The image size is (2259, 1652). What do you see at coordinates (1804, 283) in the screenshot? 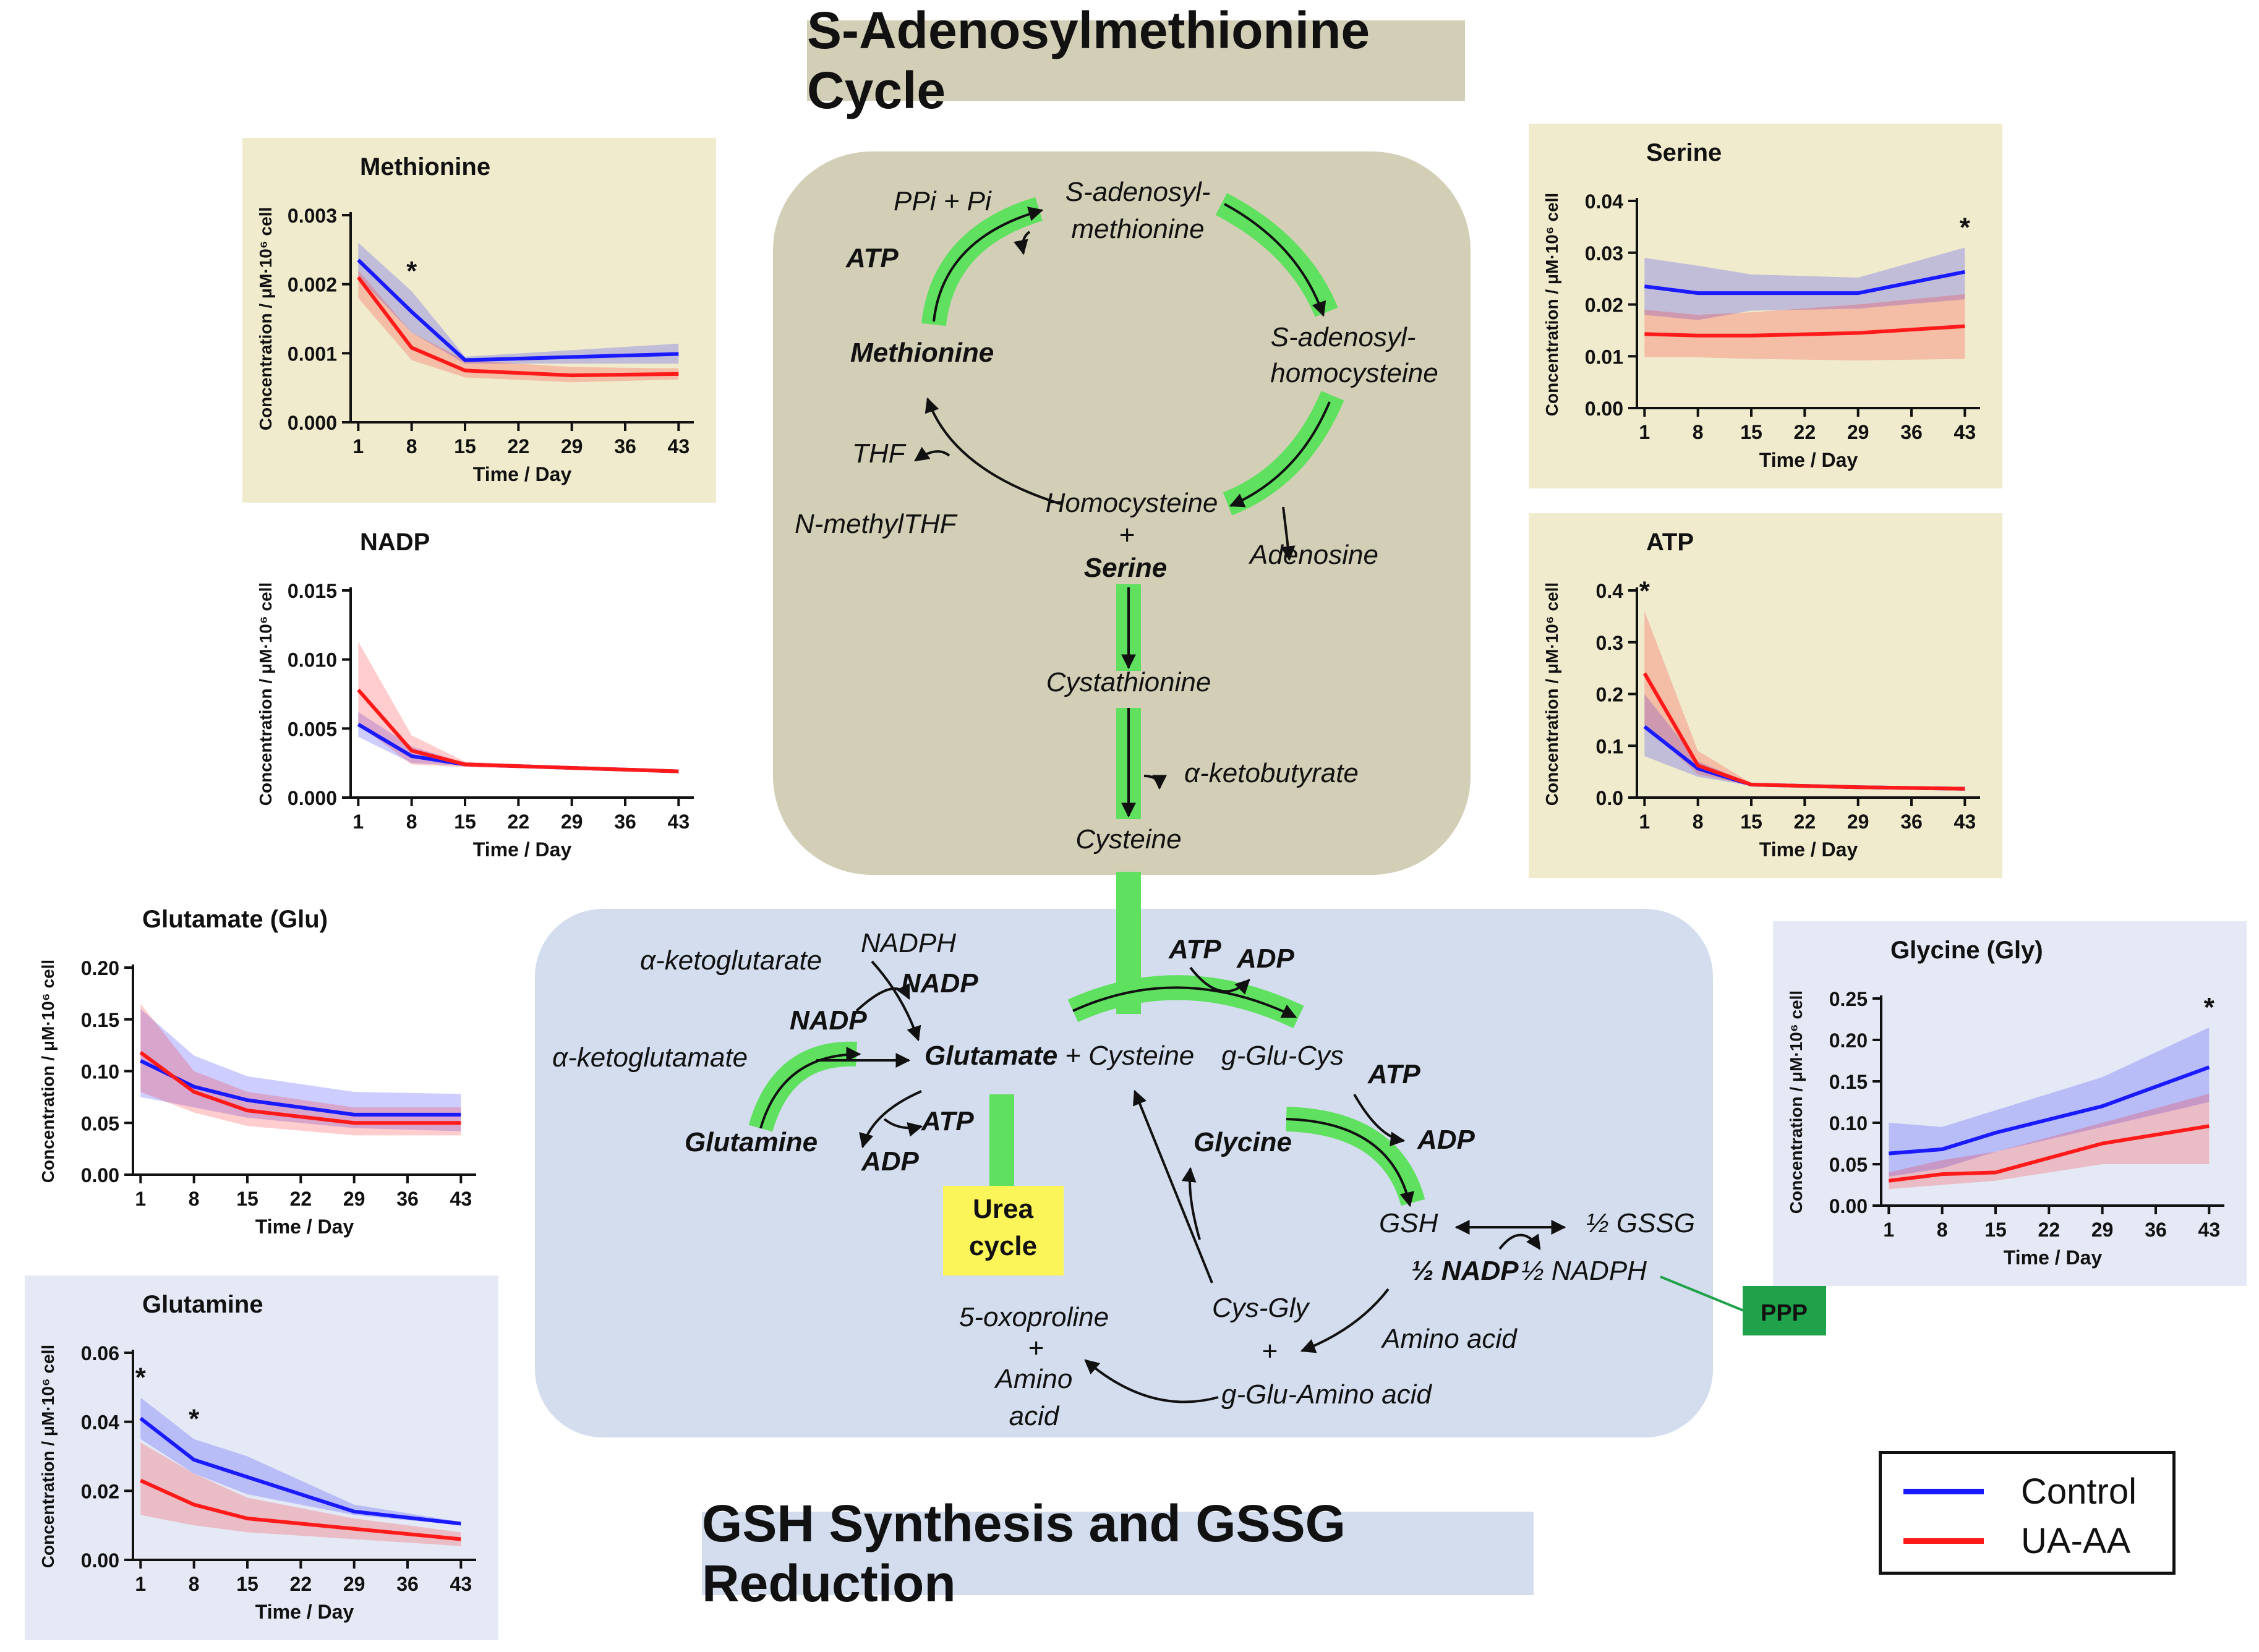
I see `serine-band-control` at bounding box center [1804, 283].